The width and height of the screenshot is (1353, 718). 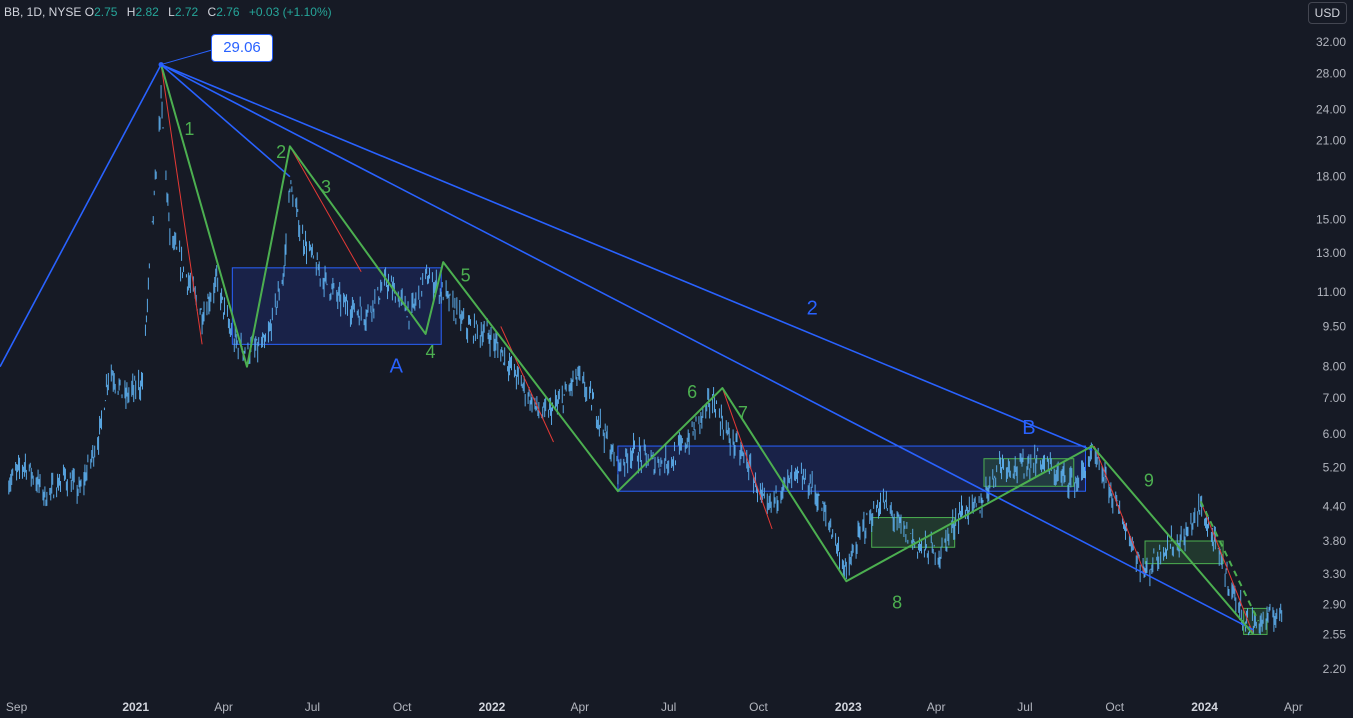 What do you see at coordinates (1204, 707) in the screenshot?
I see `x-tick-label: 2024` at bounding box center [1204, 707].